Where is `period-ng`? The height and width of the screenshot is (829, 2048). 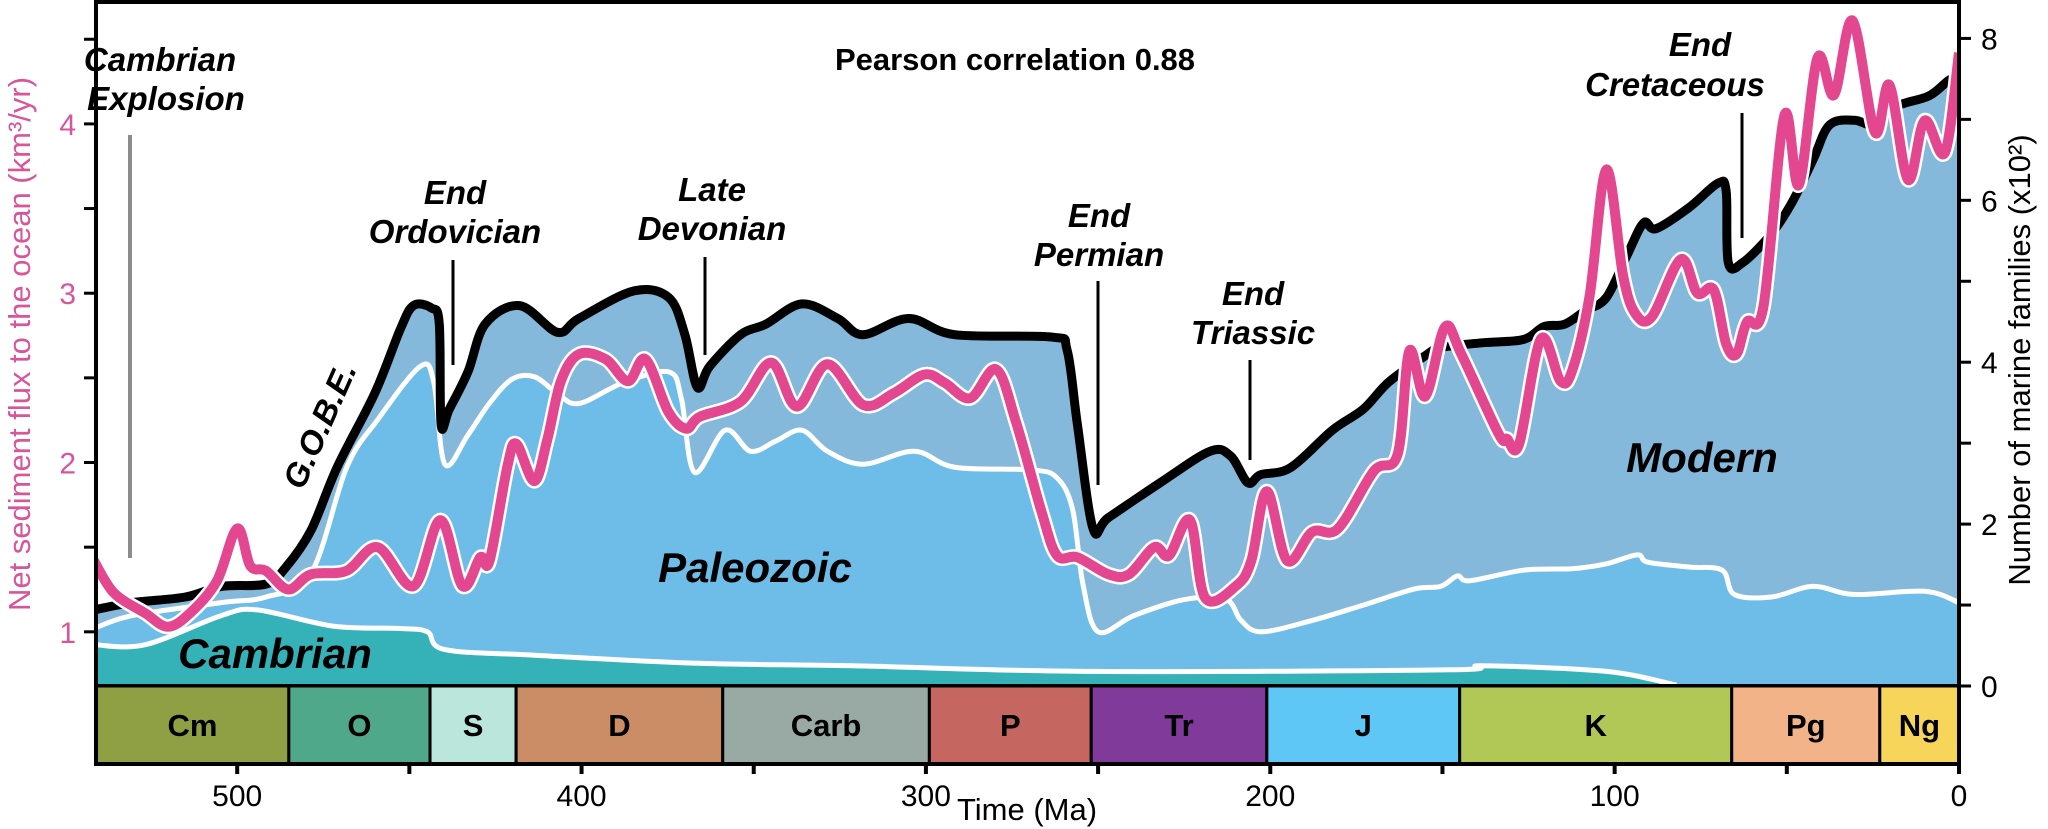
period-ng is located at coordinates (1919, 725).